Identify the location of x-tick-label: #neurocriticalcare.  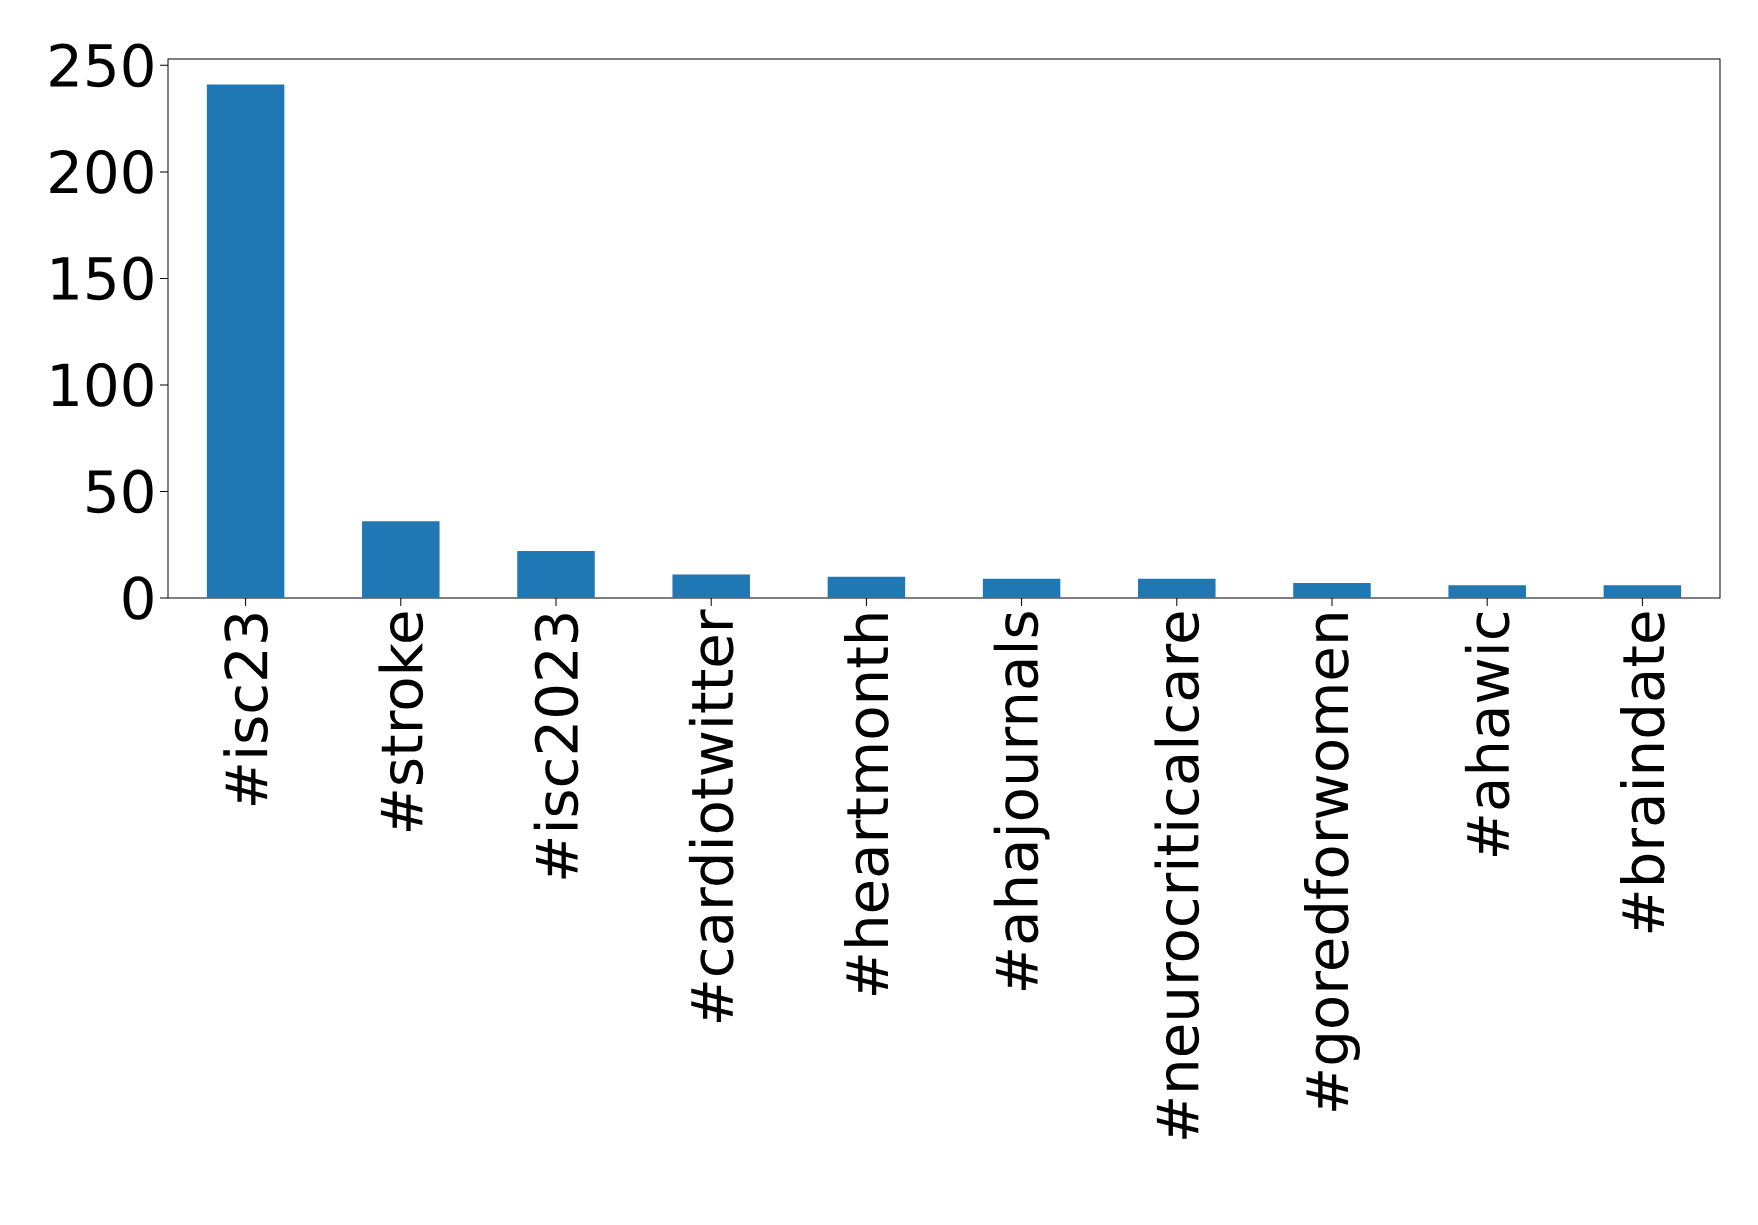
(1177, 875).